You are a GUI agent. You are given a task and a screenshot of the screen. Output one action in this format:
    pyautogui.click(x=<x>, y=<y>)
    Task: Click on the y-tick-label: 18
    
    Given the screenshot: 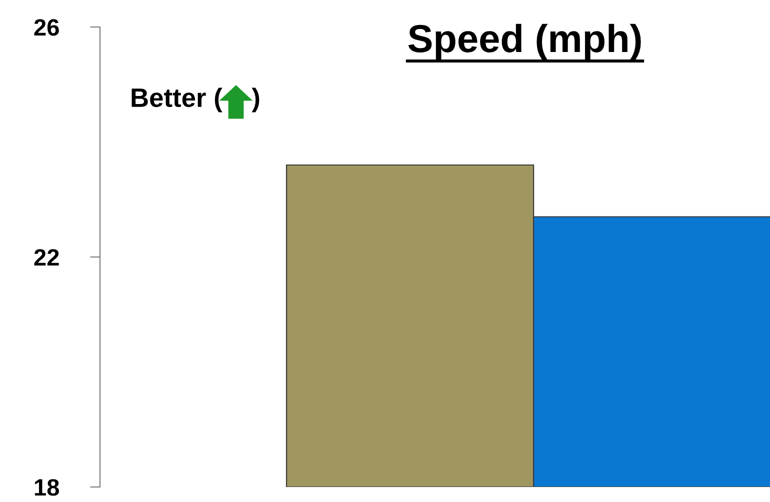 What is the action you would take?
    pyautogui.click(x=46, y=487)
    